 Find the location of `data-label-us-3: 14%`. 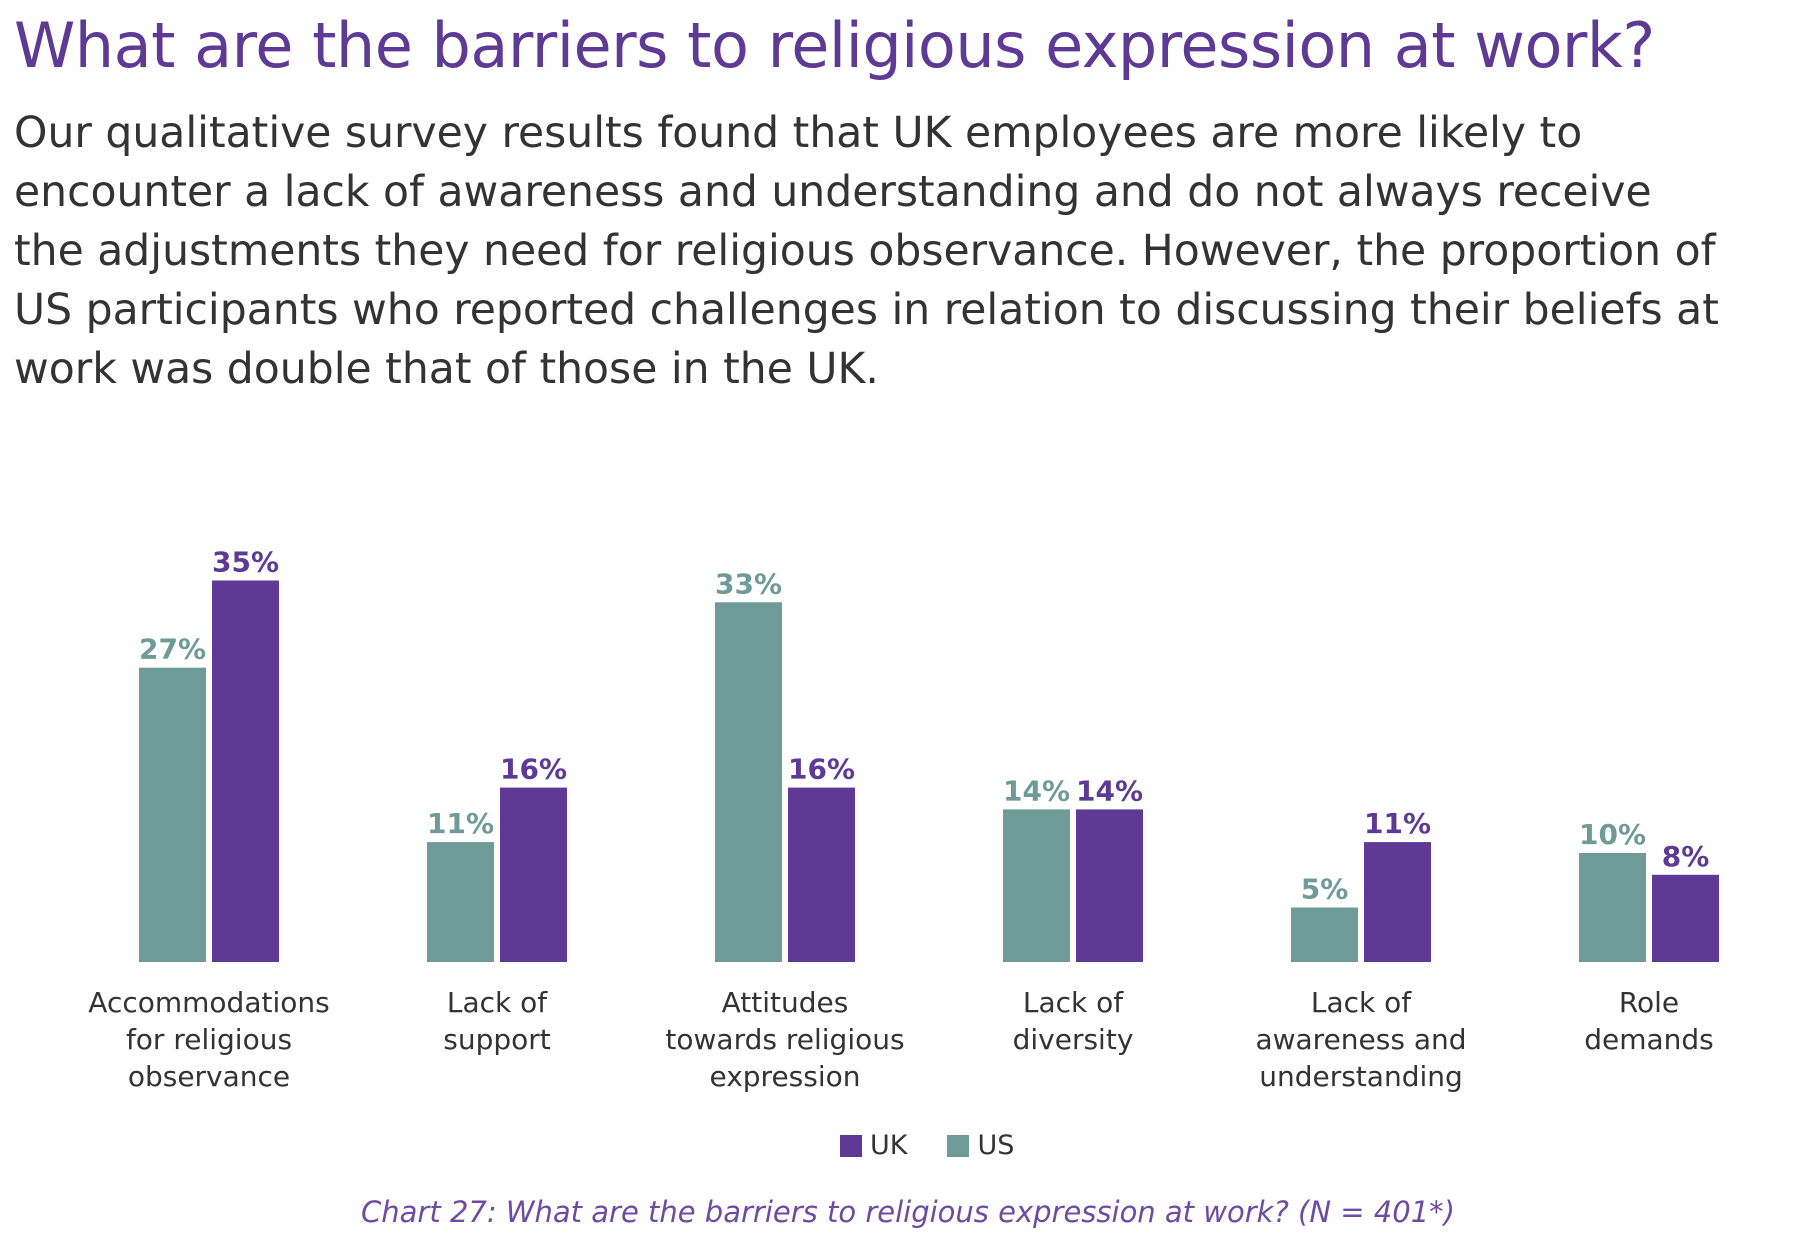

data-label-us-3: 14% is located at coordinates (1036, 790).